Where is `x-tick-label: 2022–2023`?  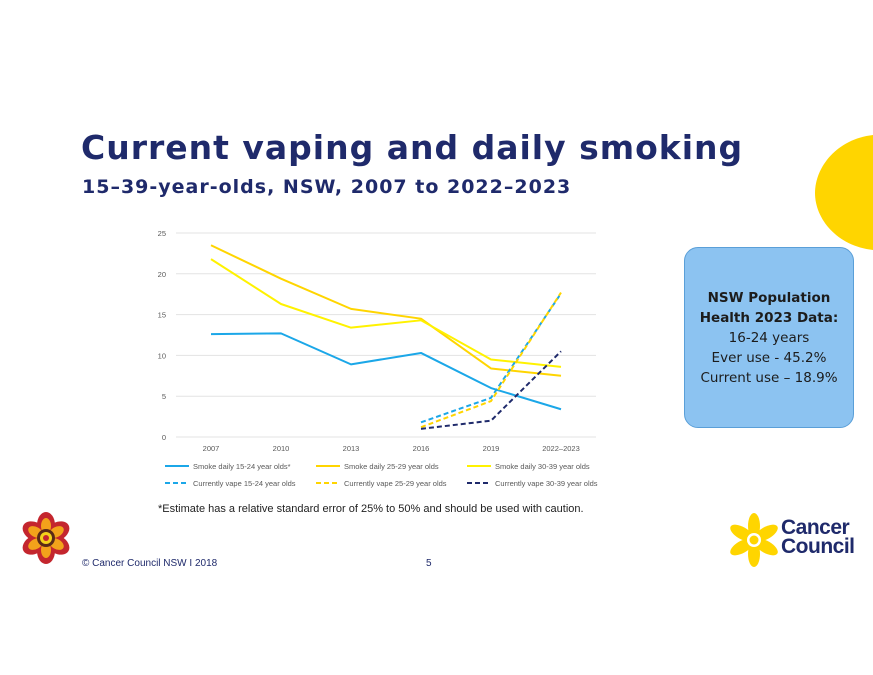 x-tick-label: 2022–2023 is located at coordinates (561, 448).